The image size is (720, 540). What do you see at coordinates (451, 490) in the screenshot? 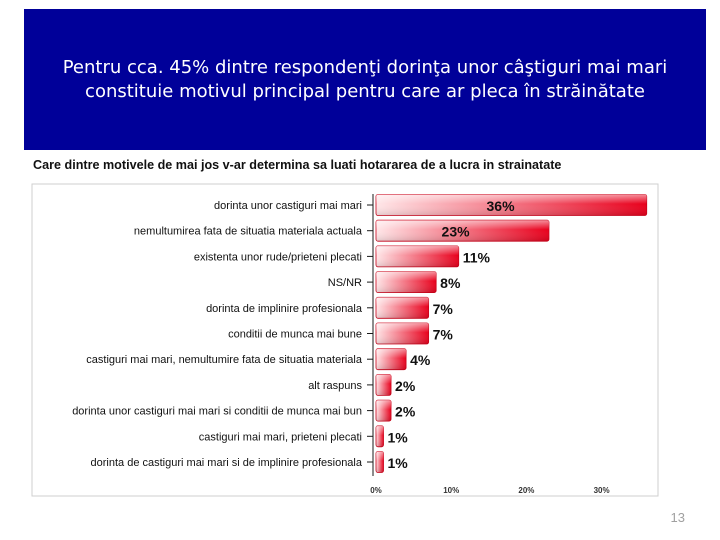
I see `x-tick-label: 10%` at bounding box center [451, 490].